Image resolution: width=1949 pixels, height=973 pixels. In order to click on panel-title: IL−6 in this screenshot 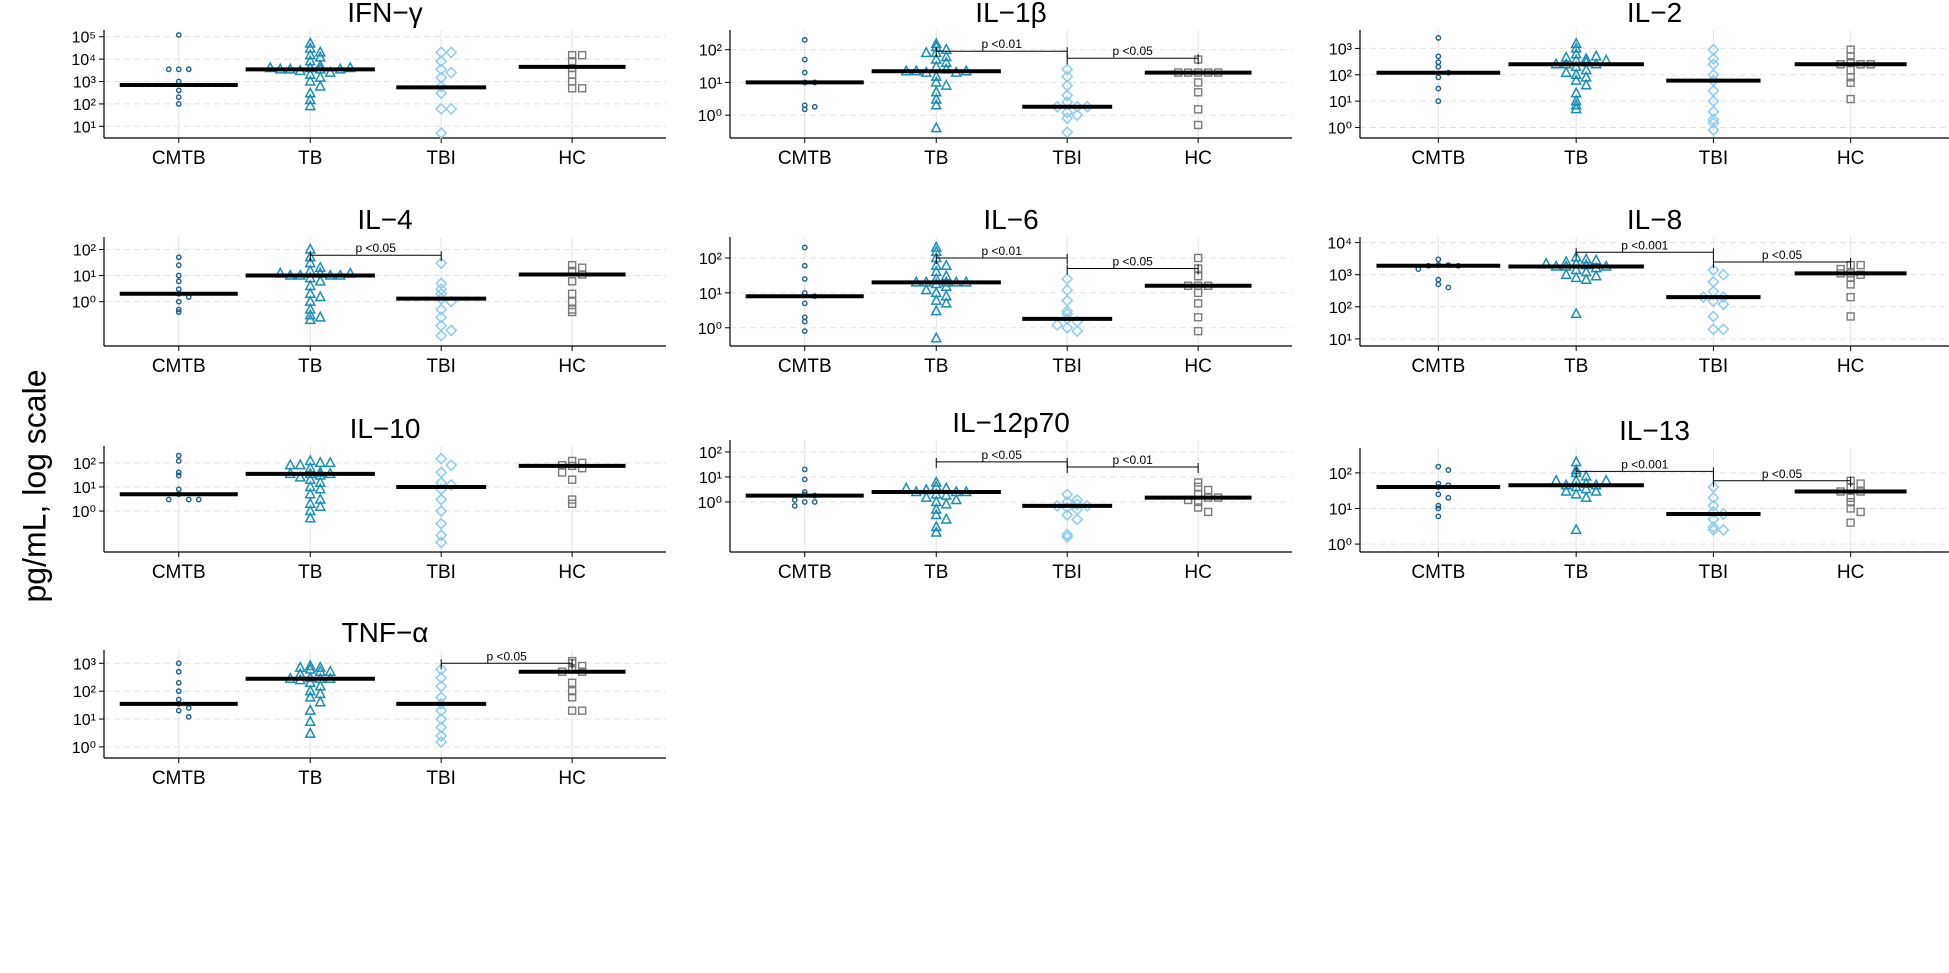, I will do `click(1010, 219)`.